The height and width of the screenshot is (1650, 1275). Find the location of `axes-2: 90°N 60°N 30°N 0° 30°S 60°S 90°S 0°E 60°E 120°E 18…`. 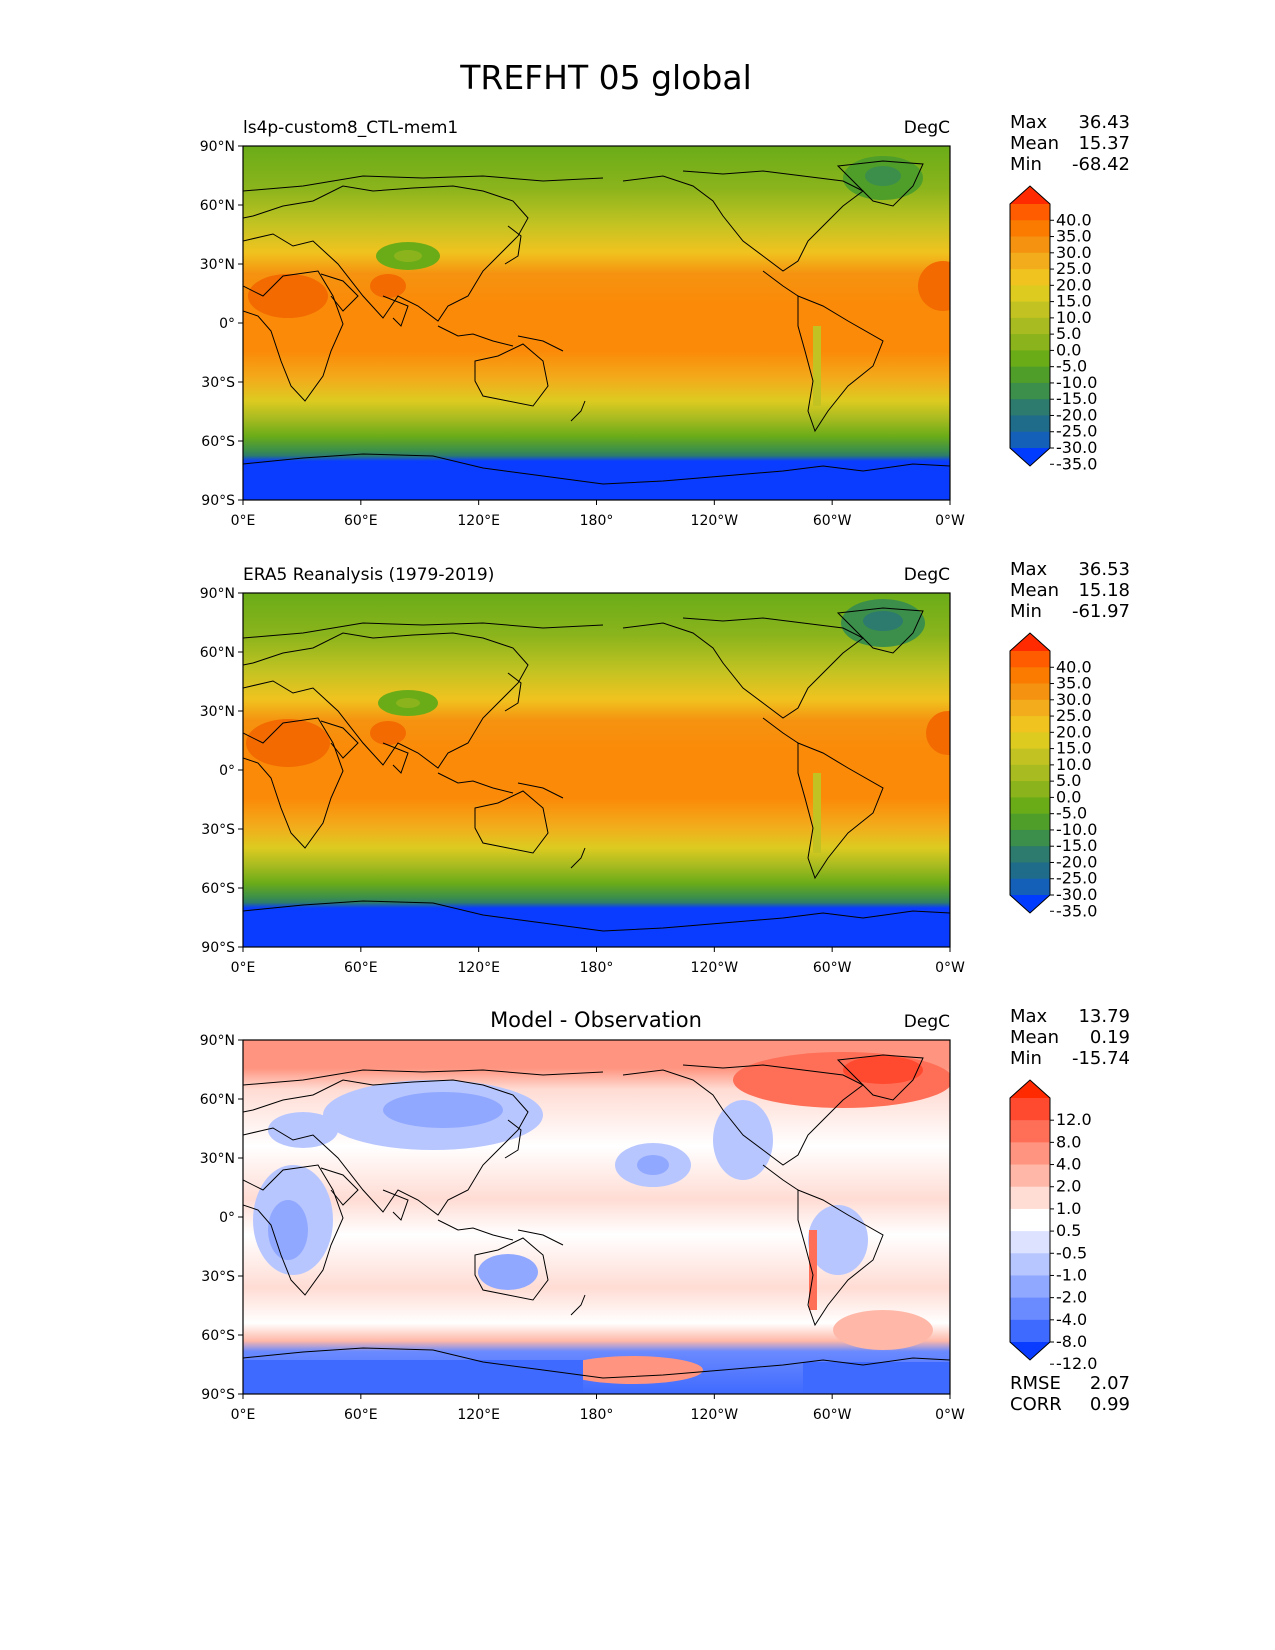

axes-2: 90°N 60°N 30°N 0° 30°S 60°S 90°S 0°E 60°E 120°E 18… is located at coordinates (582, 1228).